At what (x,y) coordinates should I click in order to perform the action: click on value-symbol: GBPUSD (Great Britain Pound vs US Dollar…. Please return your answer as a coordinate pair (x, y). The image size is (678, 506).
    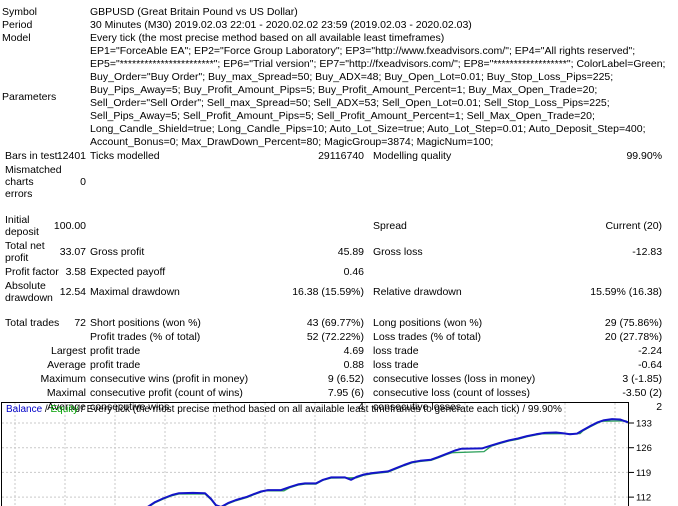
    Looking at the image, I should click on (383, 12).